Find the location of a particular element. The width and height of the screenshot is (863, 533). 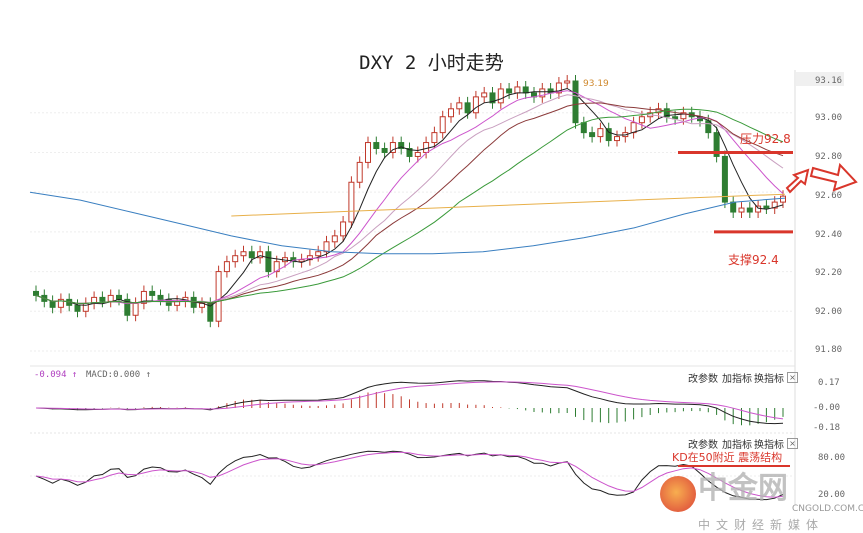

kd-tick: 80.00 is located at coordinates (832, 458).